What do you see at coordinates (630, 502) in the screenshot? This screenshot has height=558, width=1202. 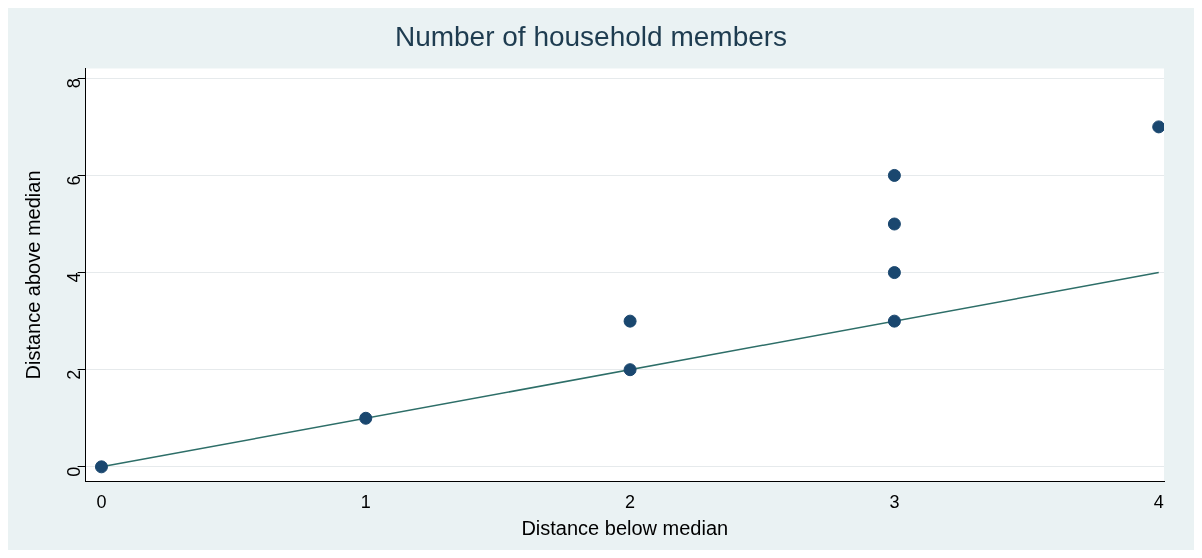 I see `x-tick-label: 2` at bounding box center [630, 502].